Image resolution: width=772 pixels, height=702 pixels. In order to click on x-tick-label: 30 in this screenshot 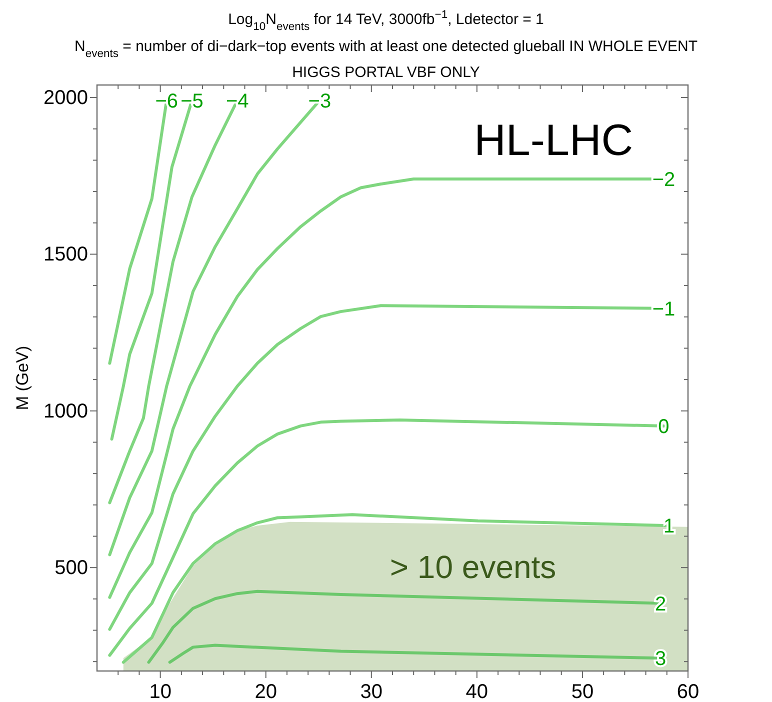, I will do `click(371, 691)`.